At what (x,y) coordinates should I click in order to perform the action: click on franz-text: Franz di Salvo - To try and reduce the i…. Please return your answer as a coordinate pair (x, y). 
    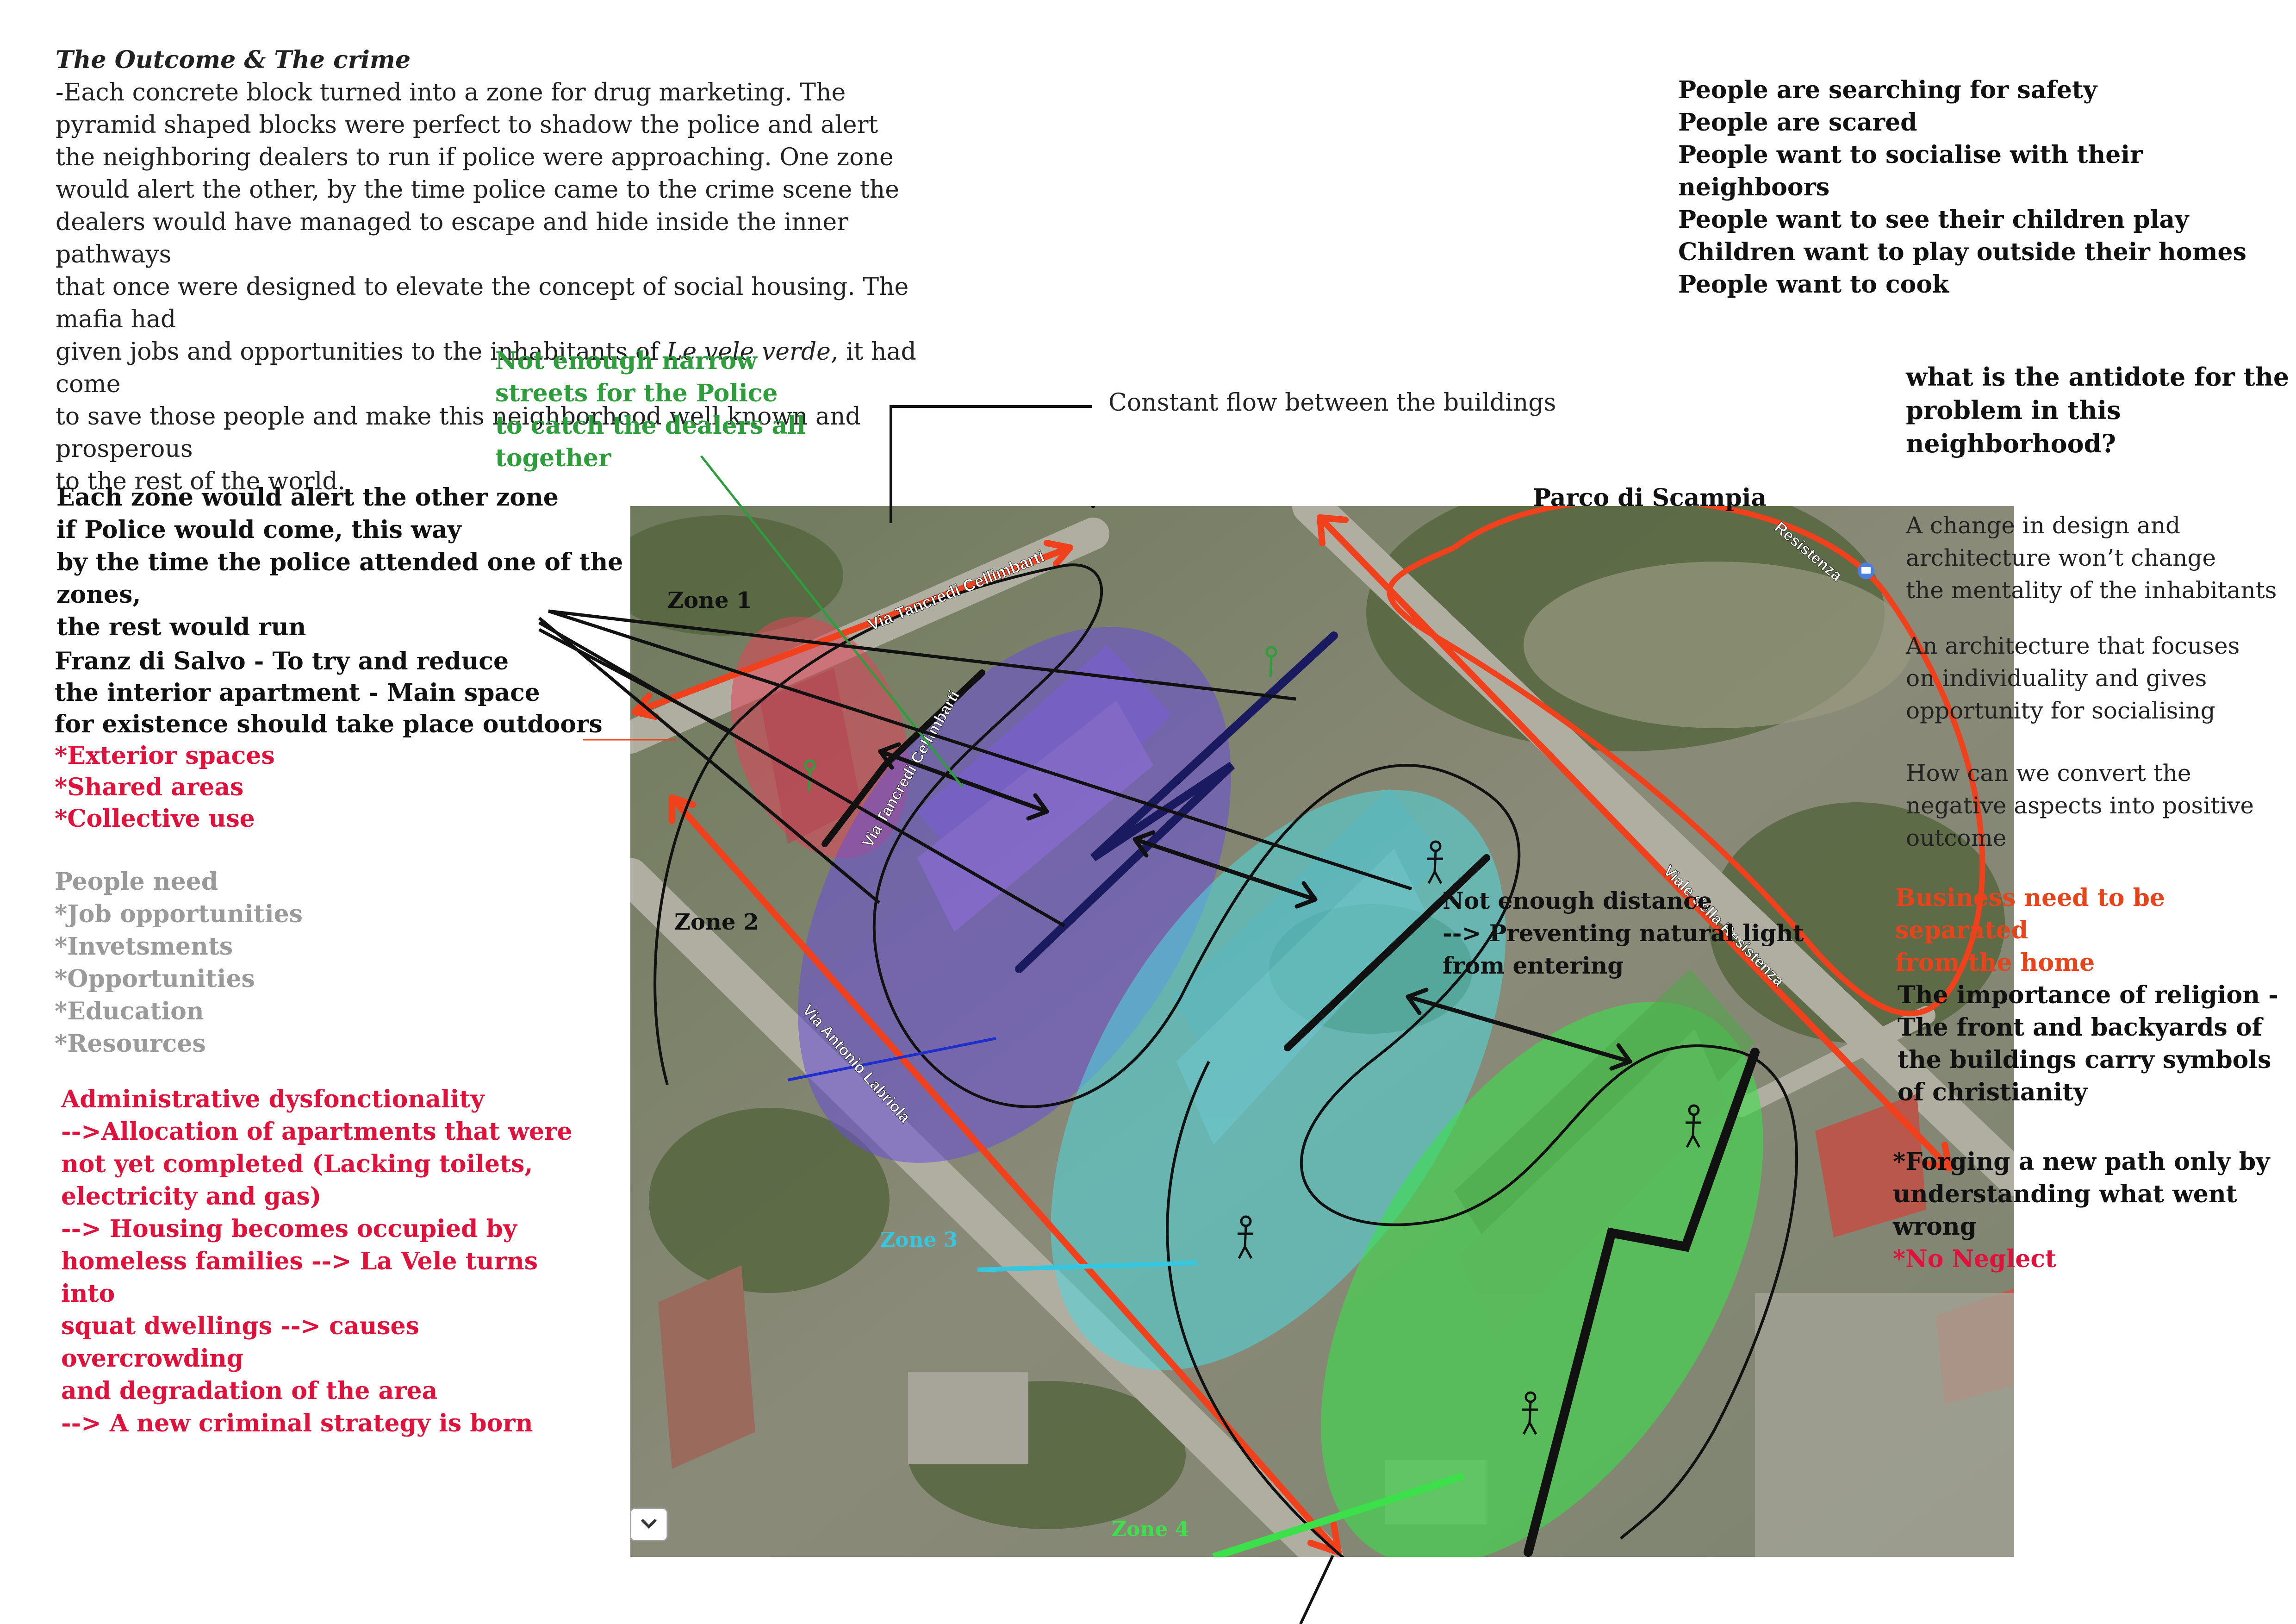
    Looking at the image, I should click on (329, 692).